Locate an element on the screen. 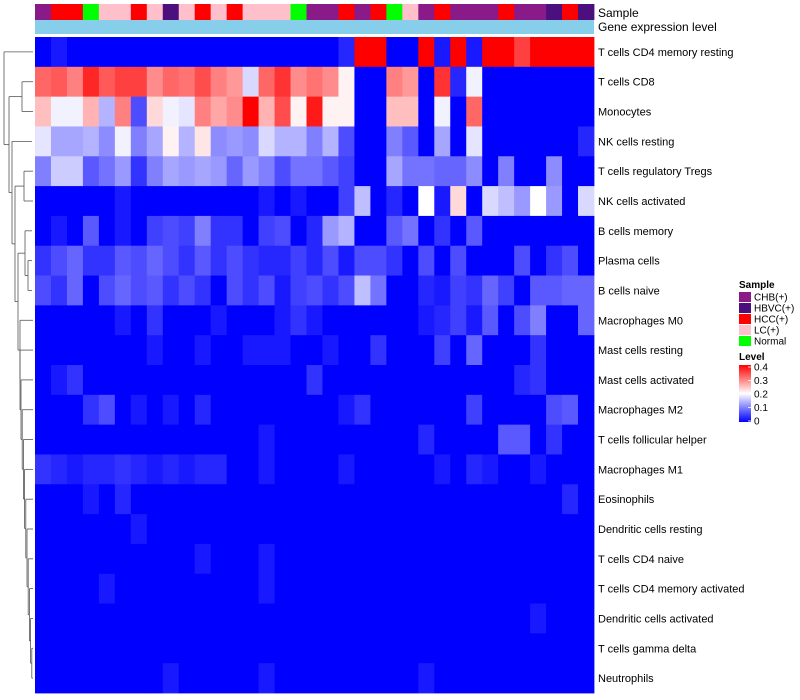 This screenshot has height=700, width=800. level-tick-label: 0.1 is located at coordinates (761, 408).